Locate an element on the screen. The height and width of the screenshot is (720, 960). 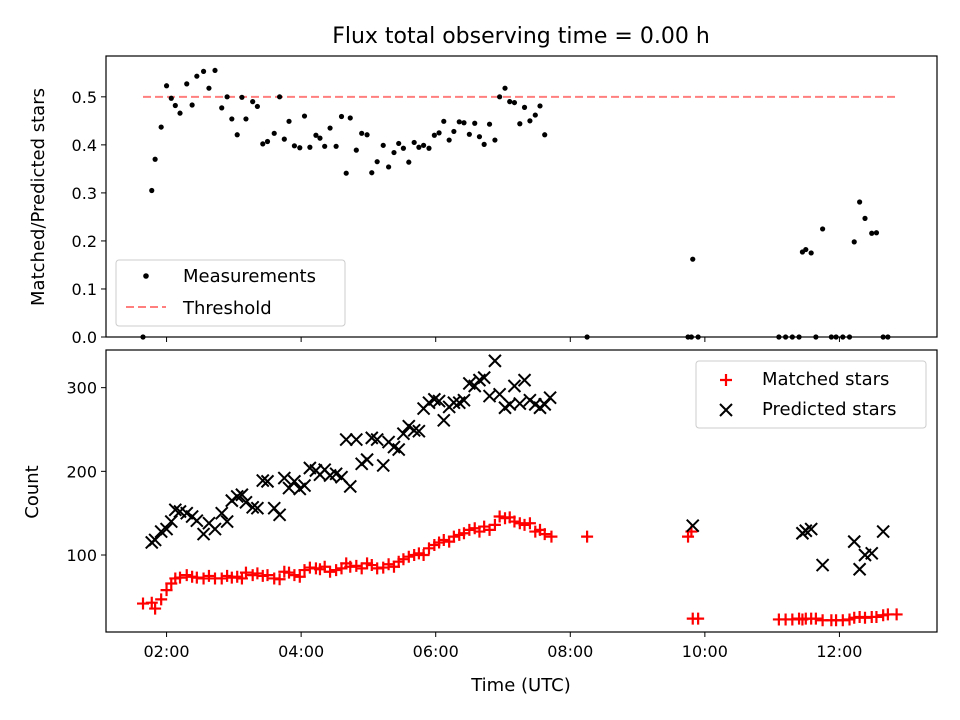
x-tick-label: 04:00 is located at coordinates (301, 651).